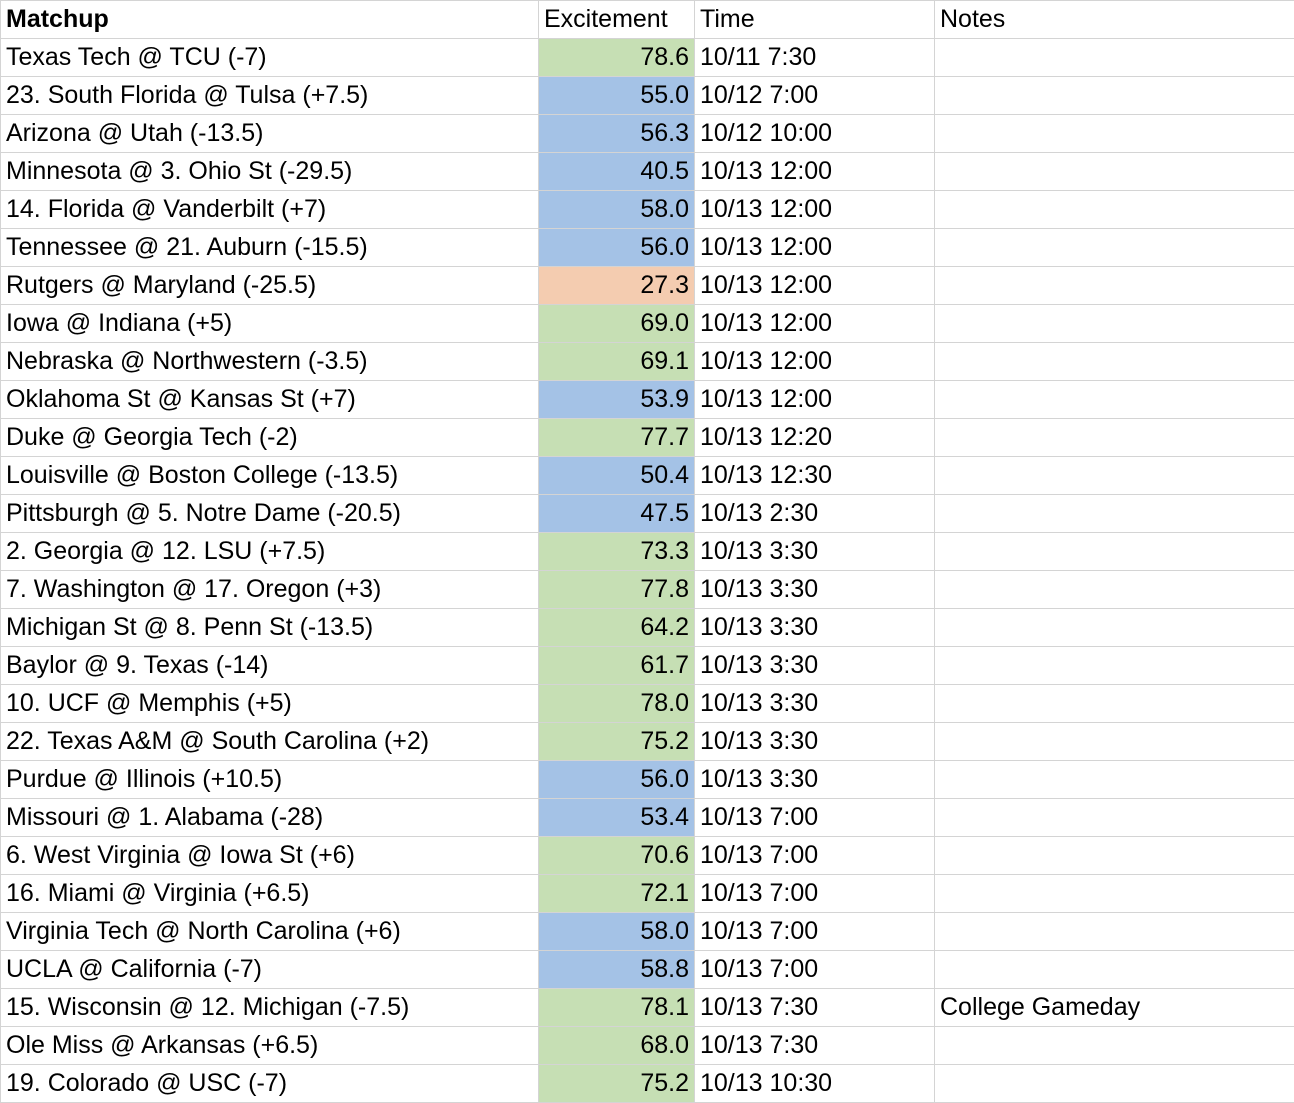 The image size is (1294, 1103). What do you see at coordinates (270, 362) in the screenshot?
I see `matchup-cell: Nebraska @ Northwestern (-3.5)` at bounding box center [270, 362].